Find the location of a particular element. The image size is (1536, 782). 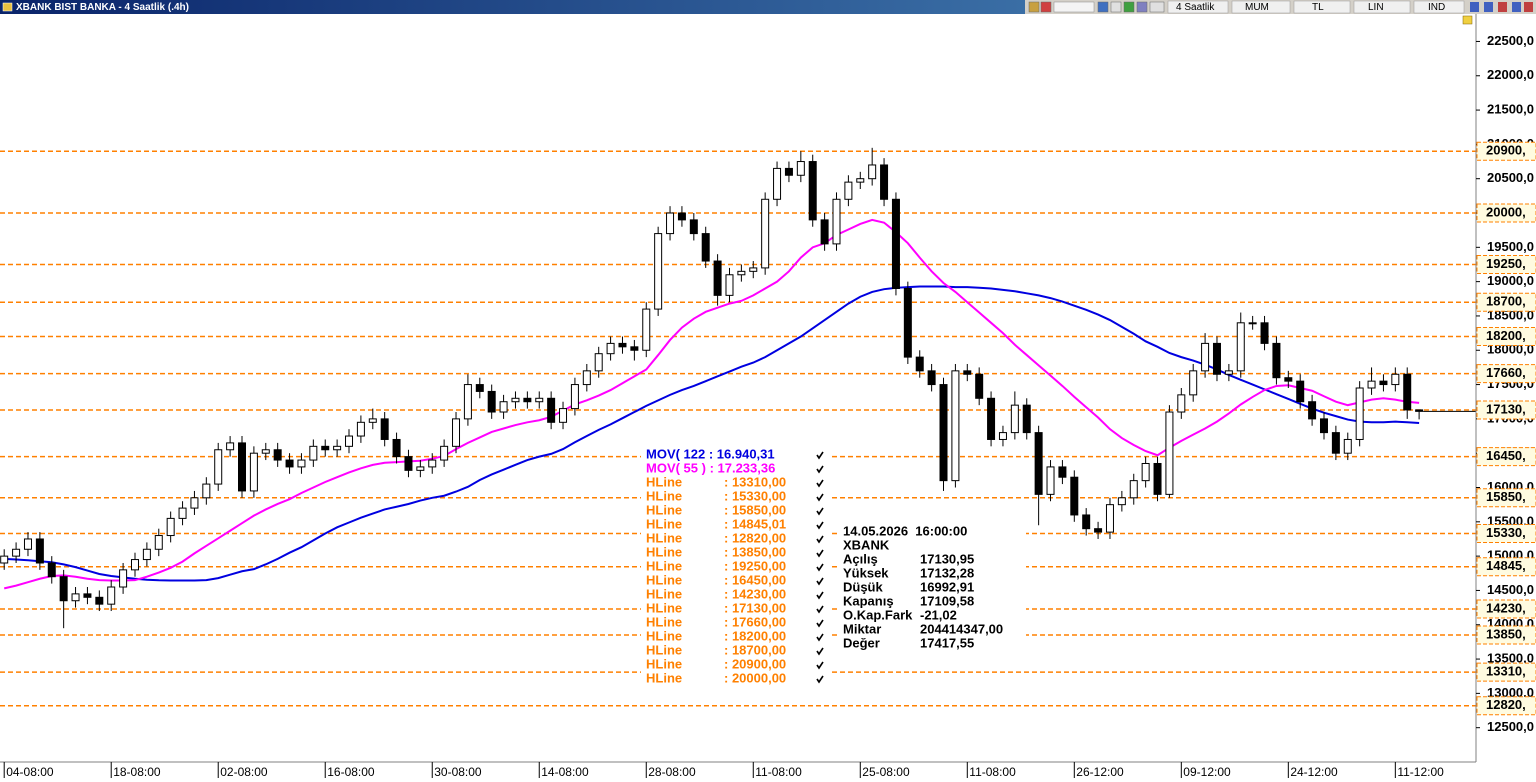

currency-dropdown is located at coordinates (1322, 7).